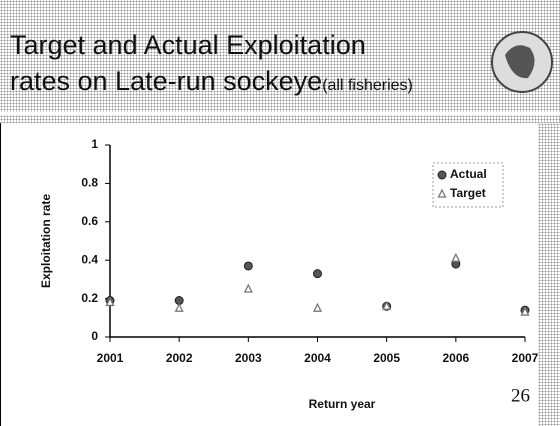 This screenshot has height=426, width=560. What do you see at coordinates (317, 358) in the screenshot?
I see `x-tick-label: 2004` at bounding box center [317, 358].